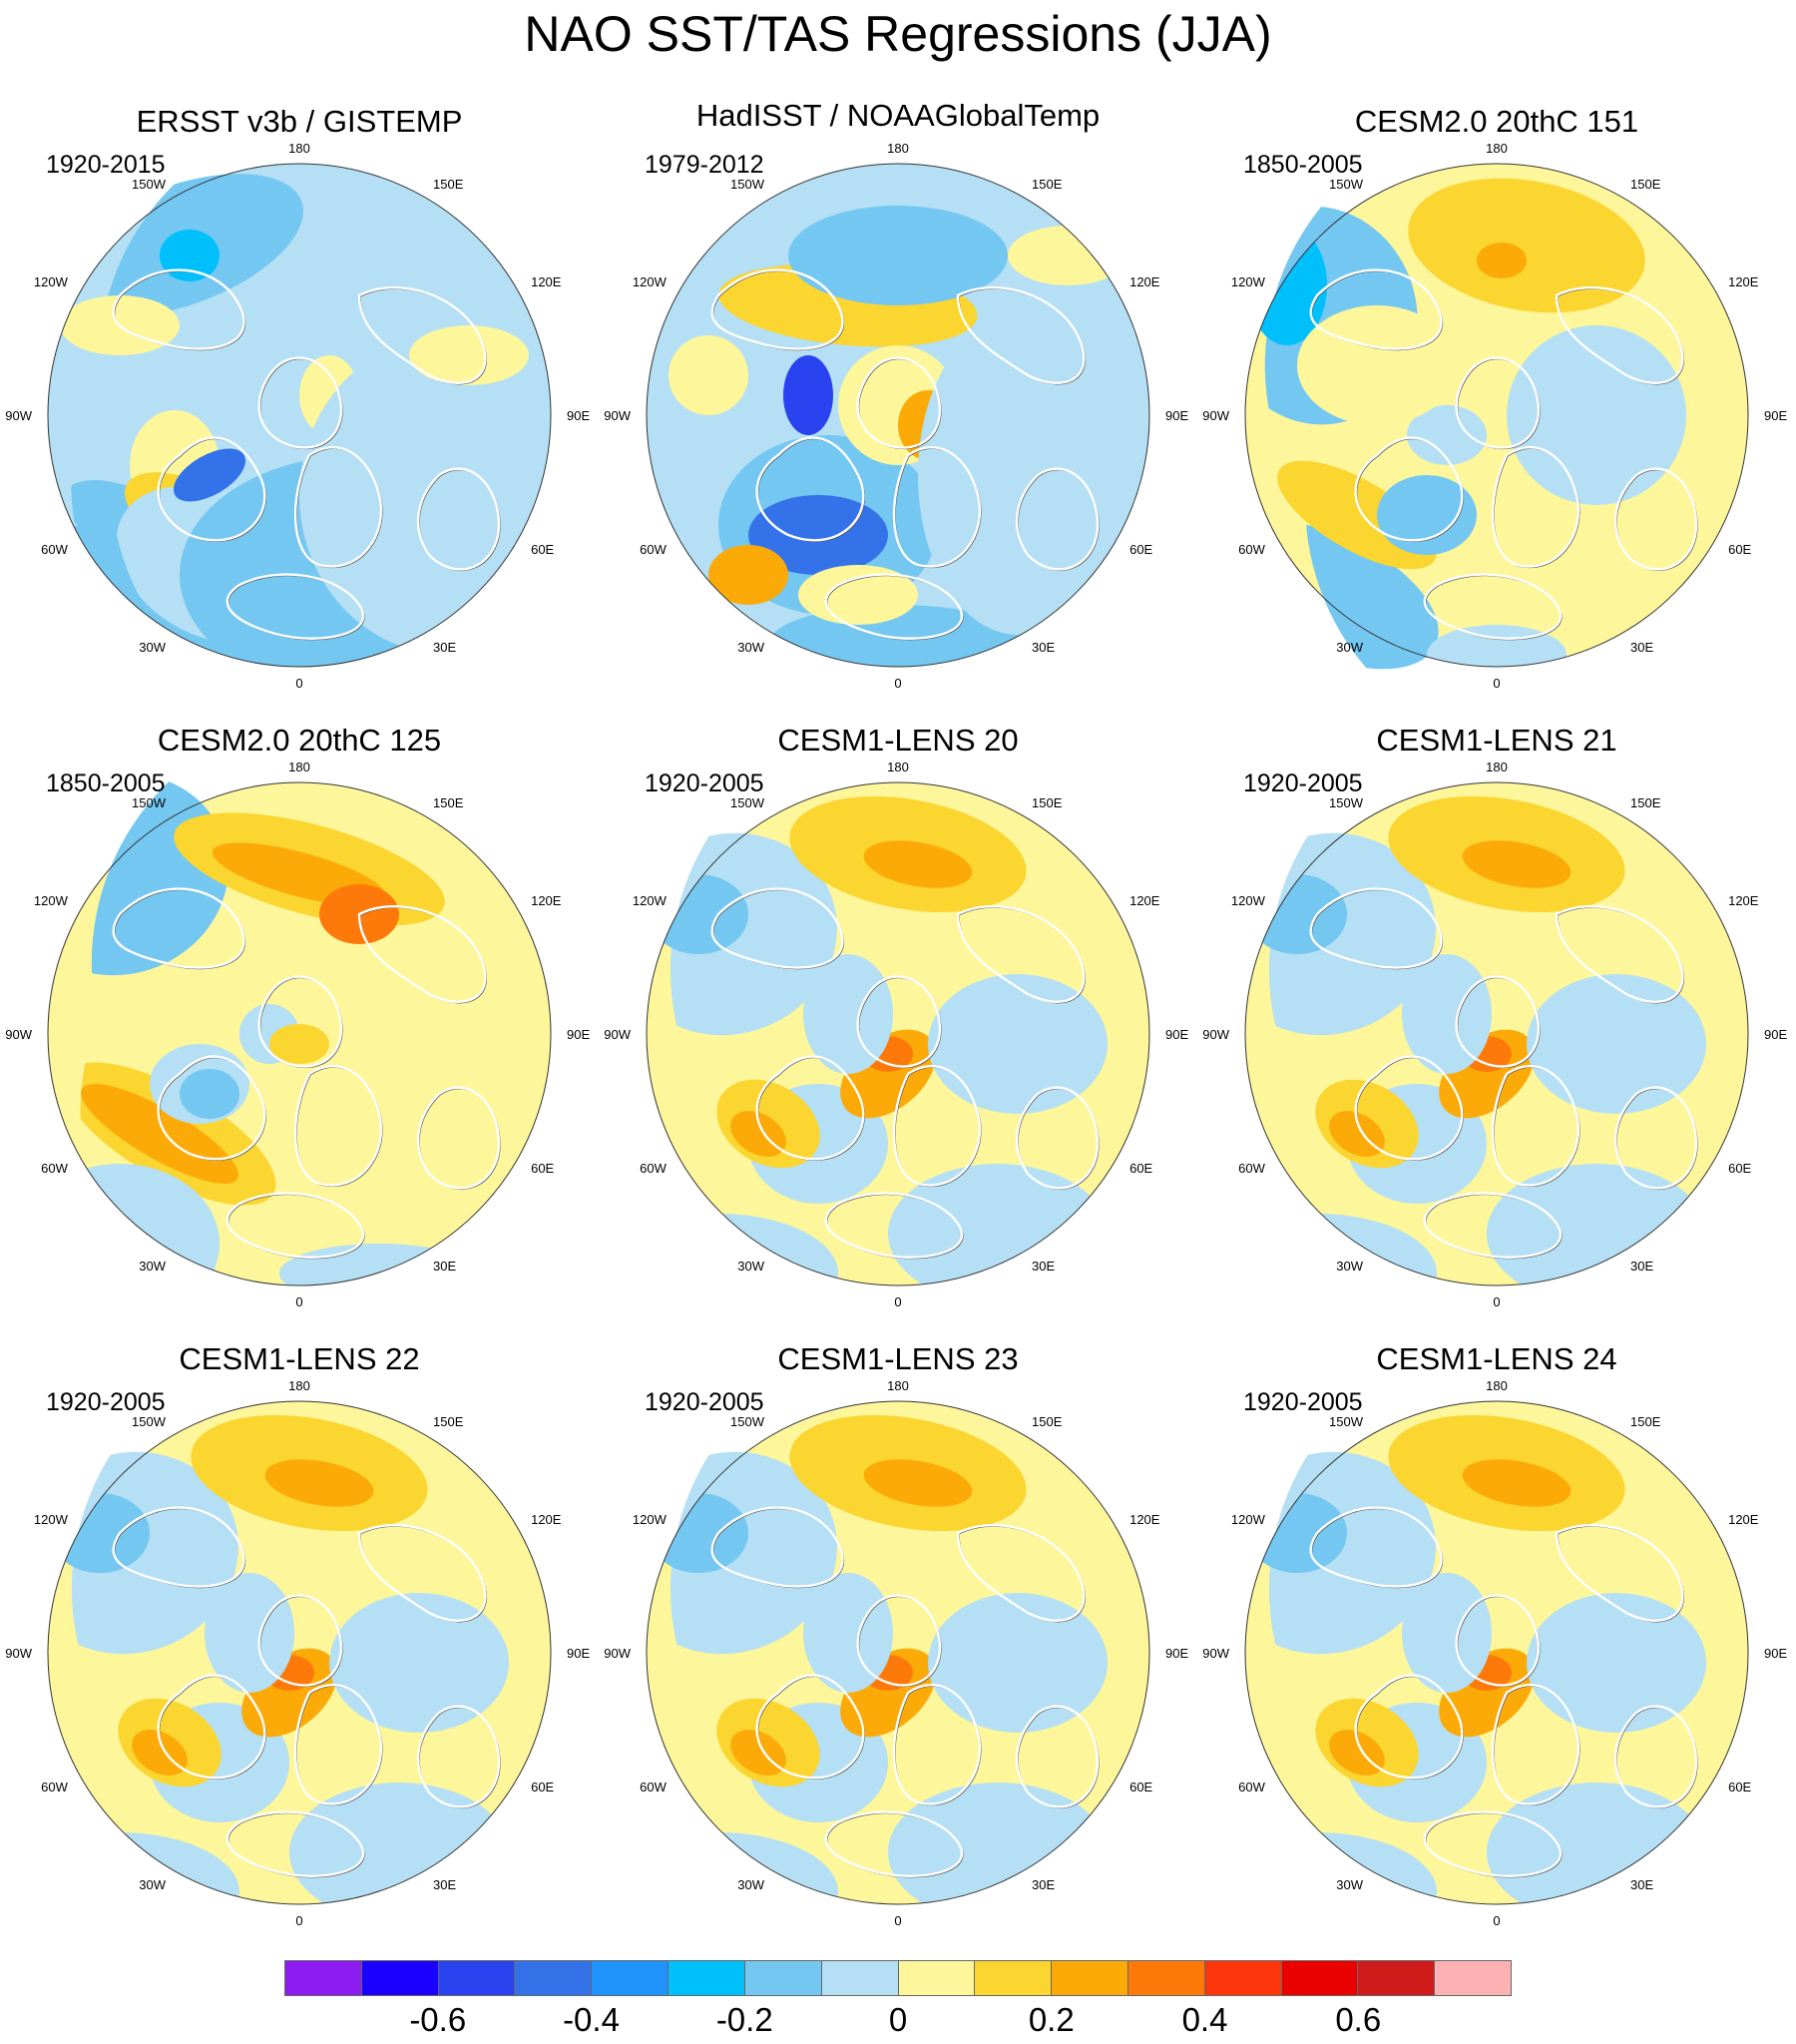 The height and width of the screenshot is (2044, 1796). What do you see at coordinates (299, 1358) in the screenshot?
I see `panel-title: CESM1-LENS 22` at bounding box center [299, 1358].